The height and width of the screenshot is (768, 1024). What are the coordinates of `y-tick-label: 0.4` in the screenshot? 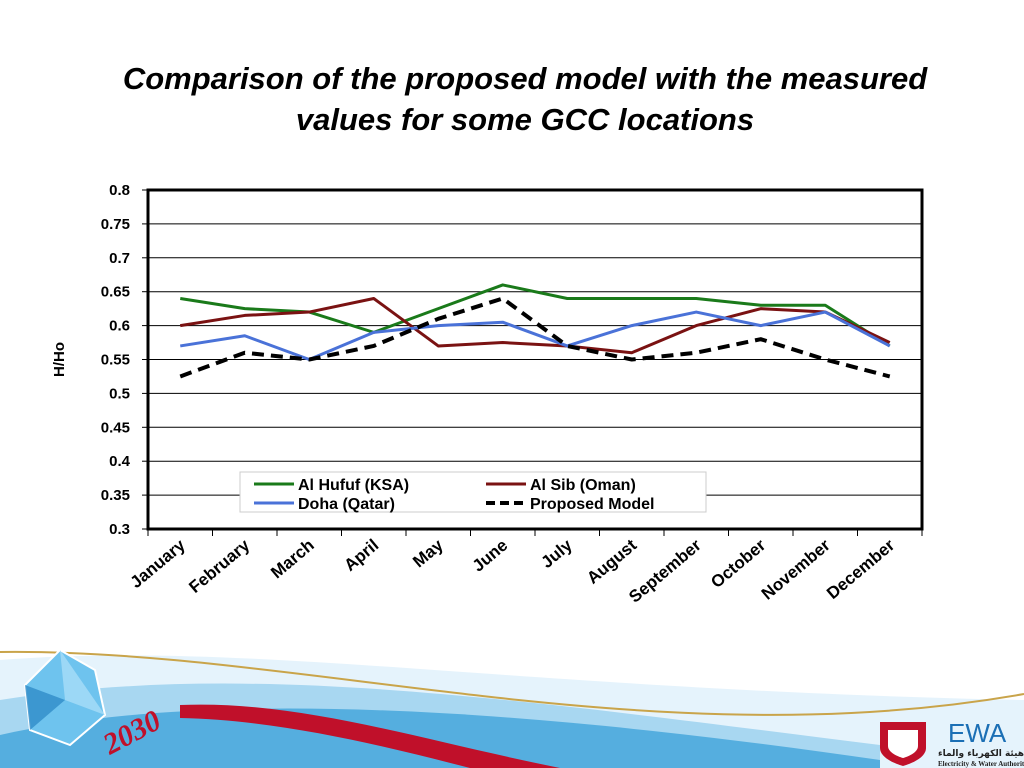 It's located at (120, 461).